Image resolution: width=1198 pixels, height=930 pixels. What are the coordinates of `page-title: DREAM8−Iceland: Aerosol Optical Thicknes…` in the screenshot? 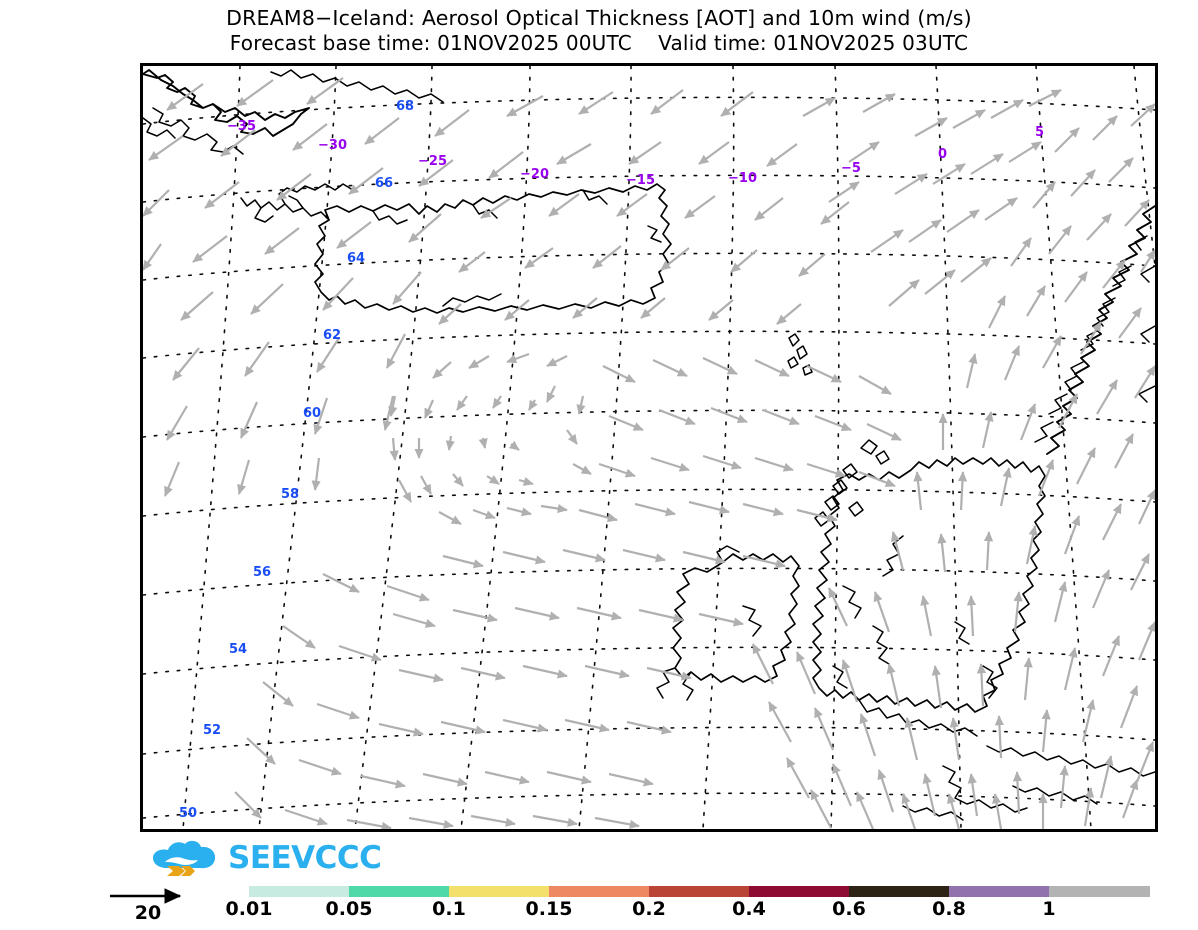 It's located at (599, 18).